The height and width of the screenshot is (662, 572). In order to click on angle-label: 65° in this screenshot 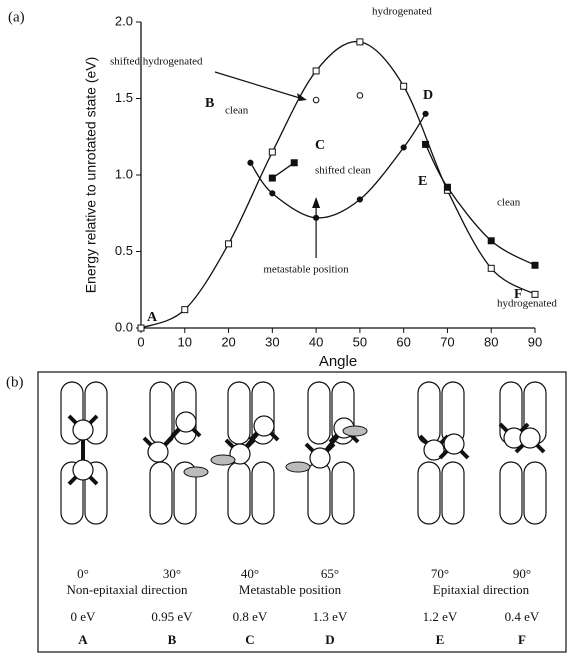, I will do `click(330, 573)`.